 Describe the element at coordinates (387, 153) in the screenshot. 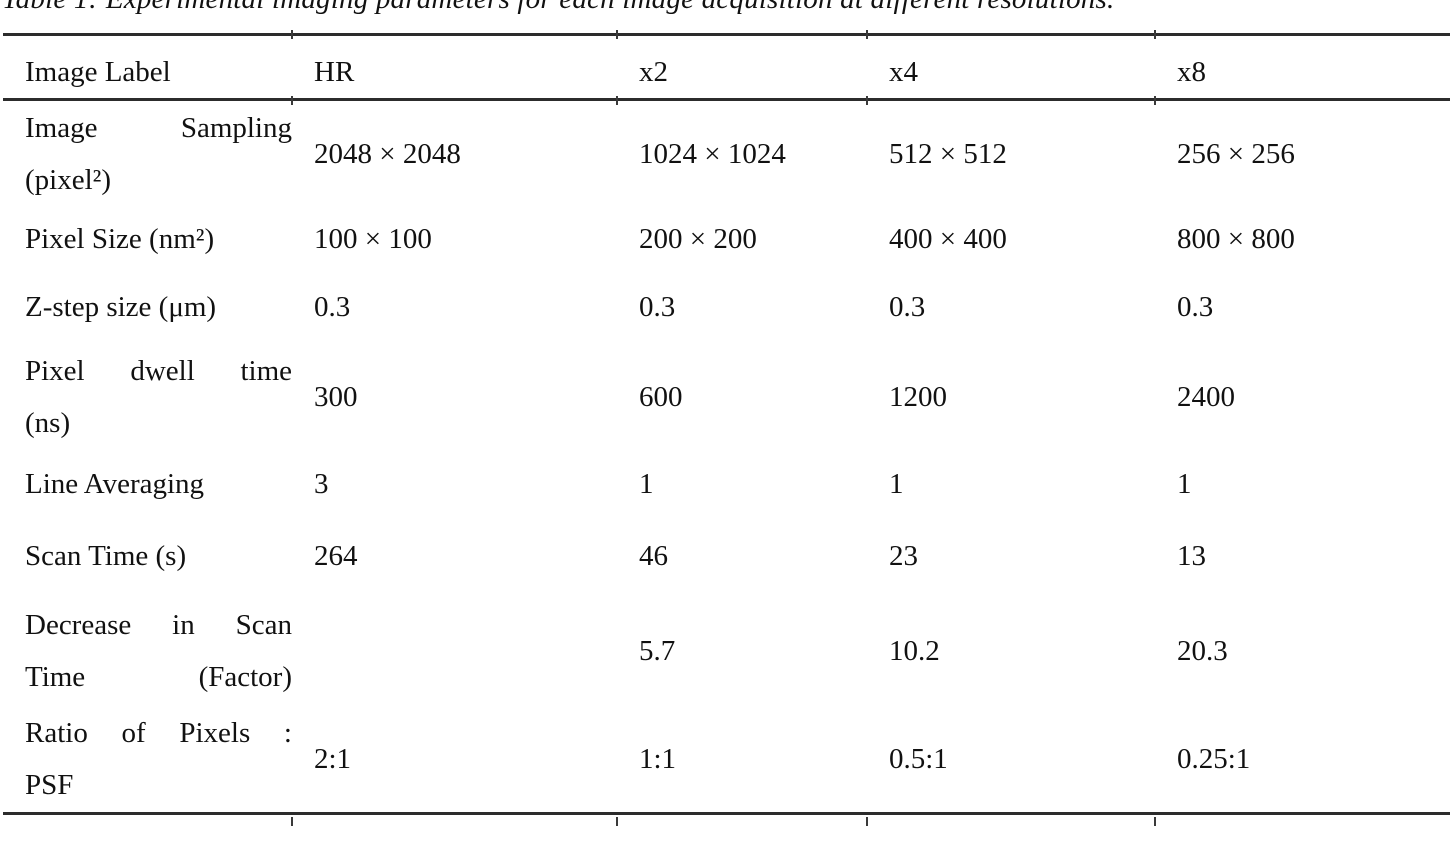

I see `table-cell: 2048 × 2048` at that location.